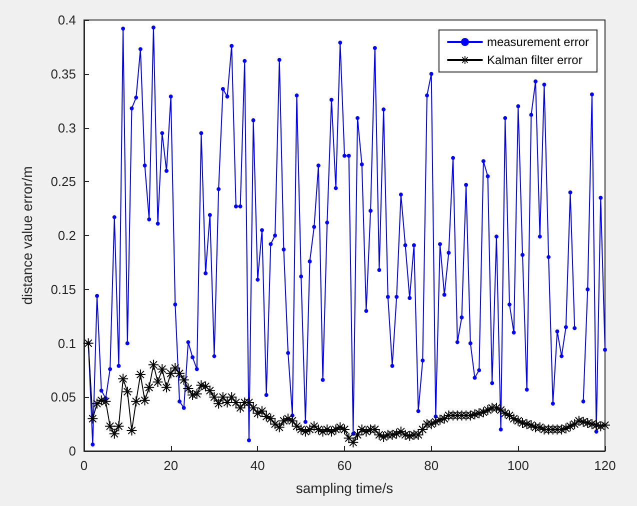  Describe the element at coordinates (67, 343) in the screenshot. I see `y-tick-label: 0.1` at that location.